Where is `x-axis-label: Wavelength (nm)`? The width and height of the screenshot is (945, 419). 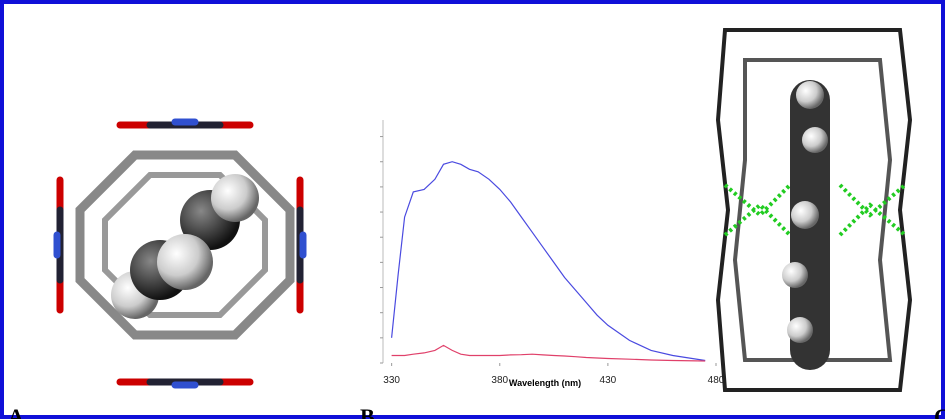
x-axis-label: Wavelength (nm) is located at coordinates (545, 383).